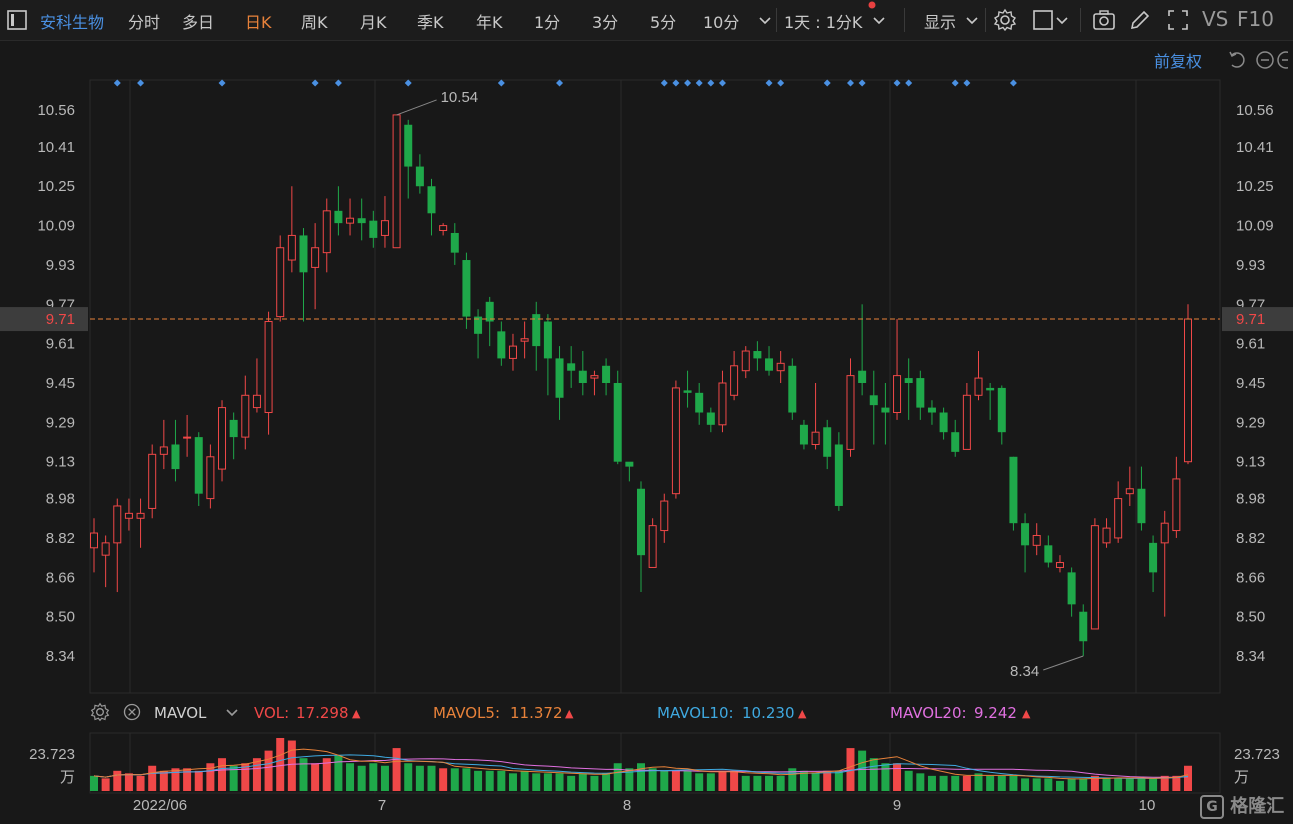 This screenshot has width=1293, height=824. Describe the element at coordinates (663, 22) in the screenshot. I see `tab-5fen: 5分` at that location.